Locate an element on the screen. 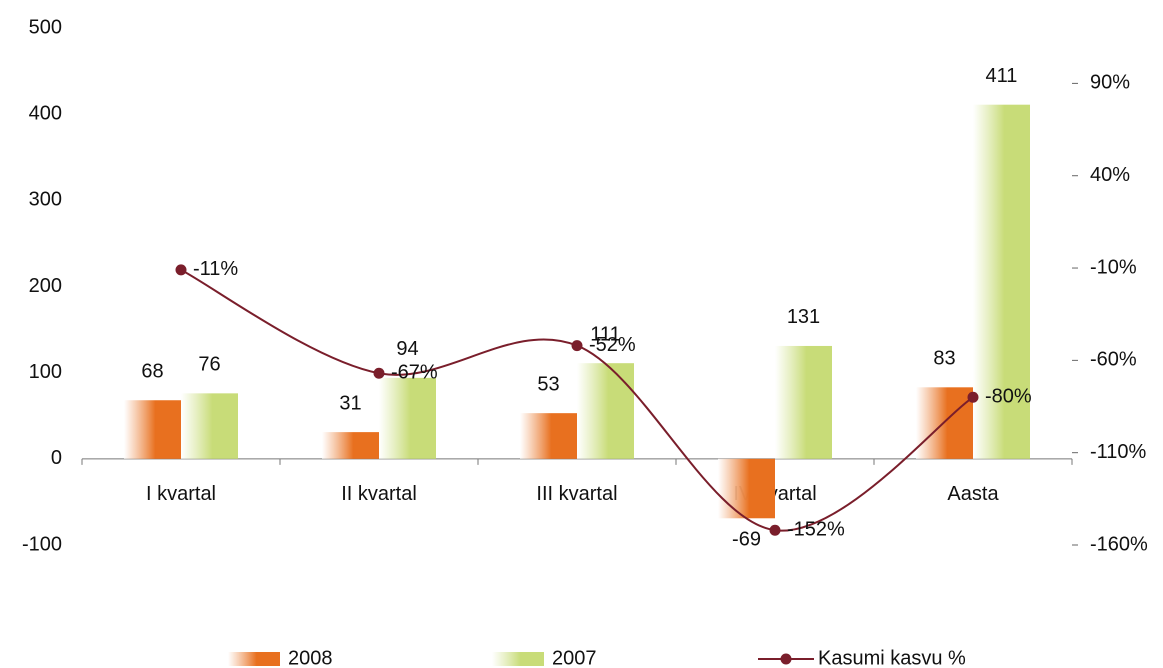 Image resolution: width=1163 pixels, height=668 pixels. legend-marker is located at coordinates (786, 659).